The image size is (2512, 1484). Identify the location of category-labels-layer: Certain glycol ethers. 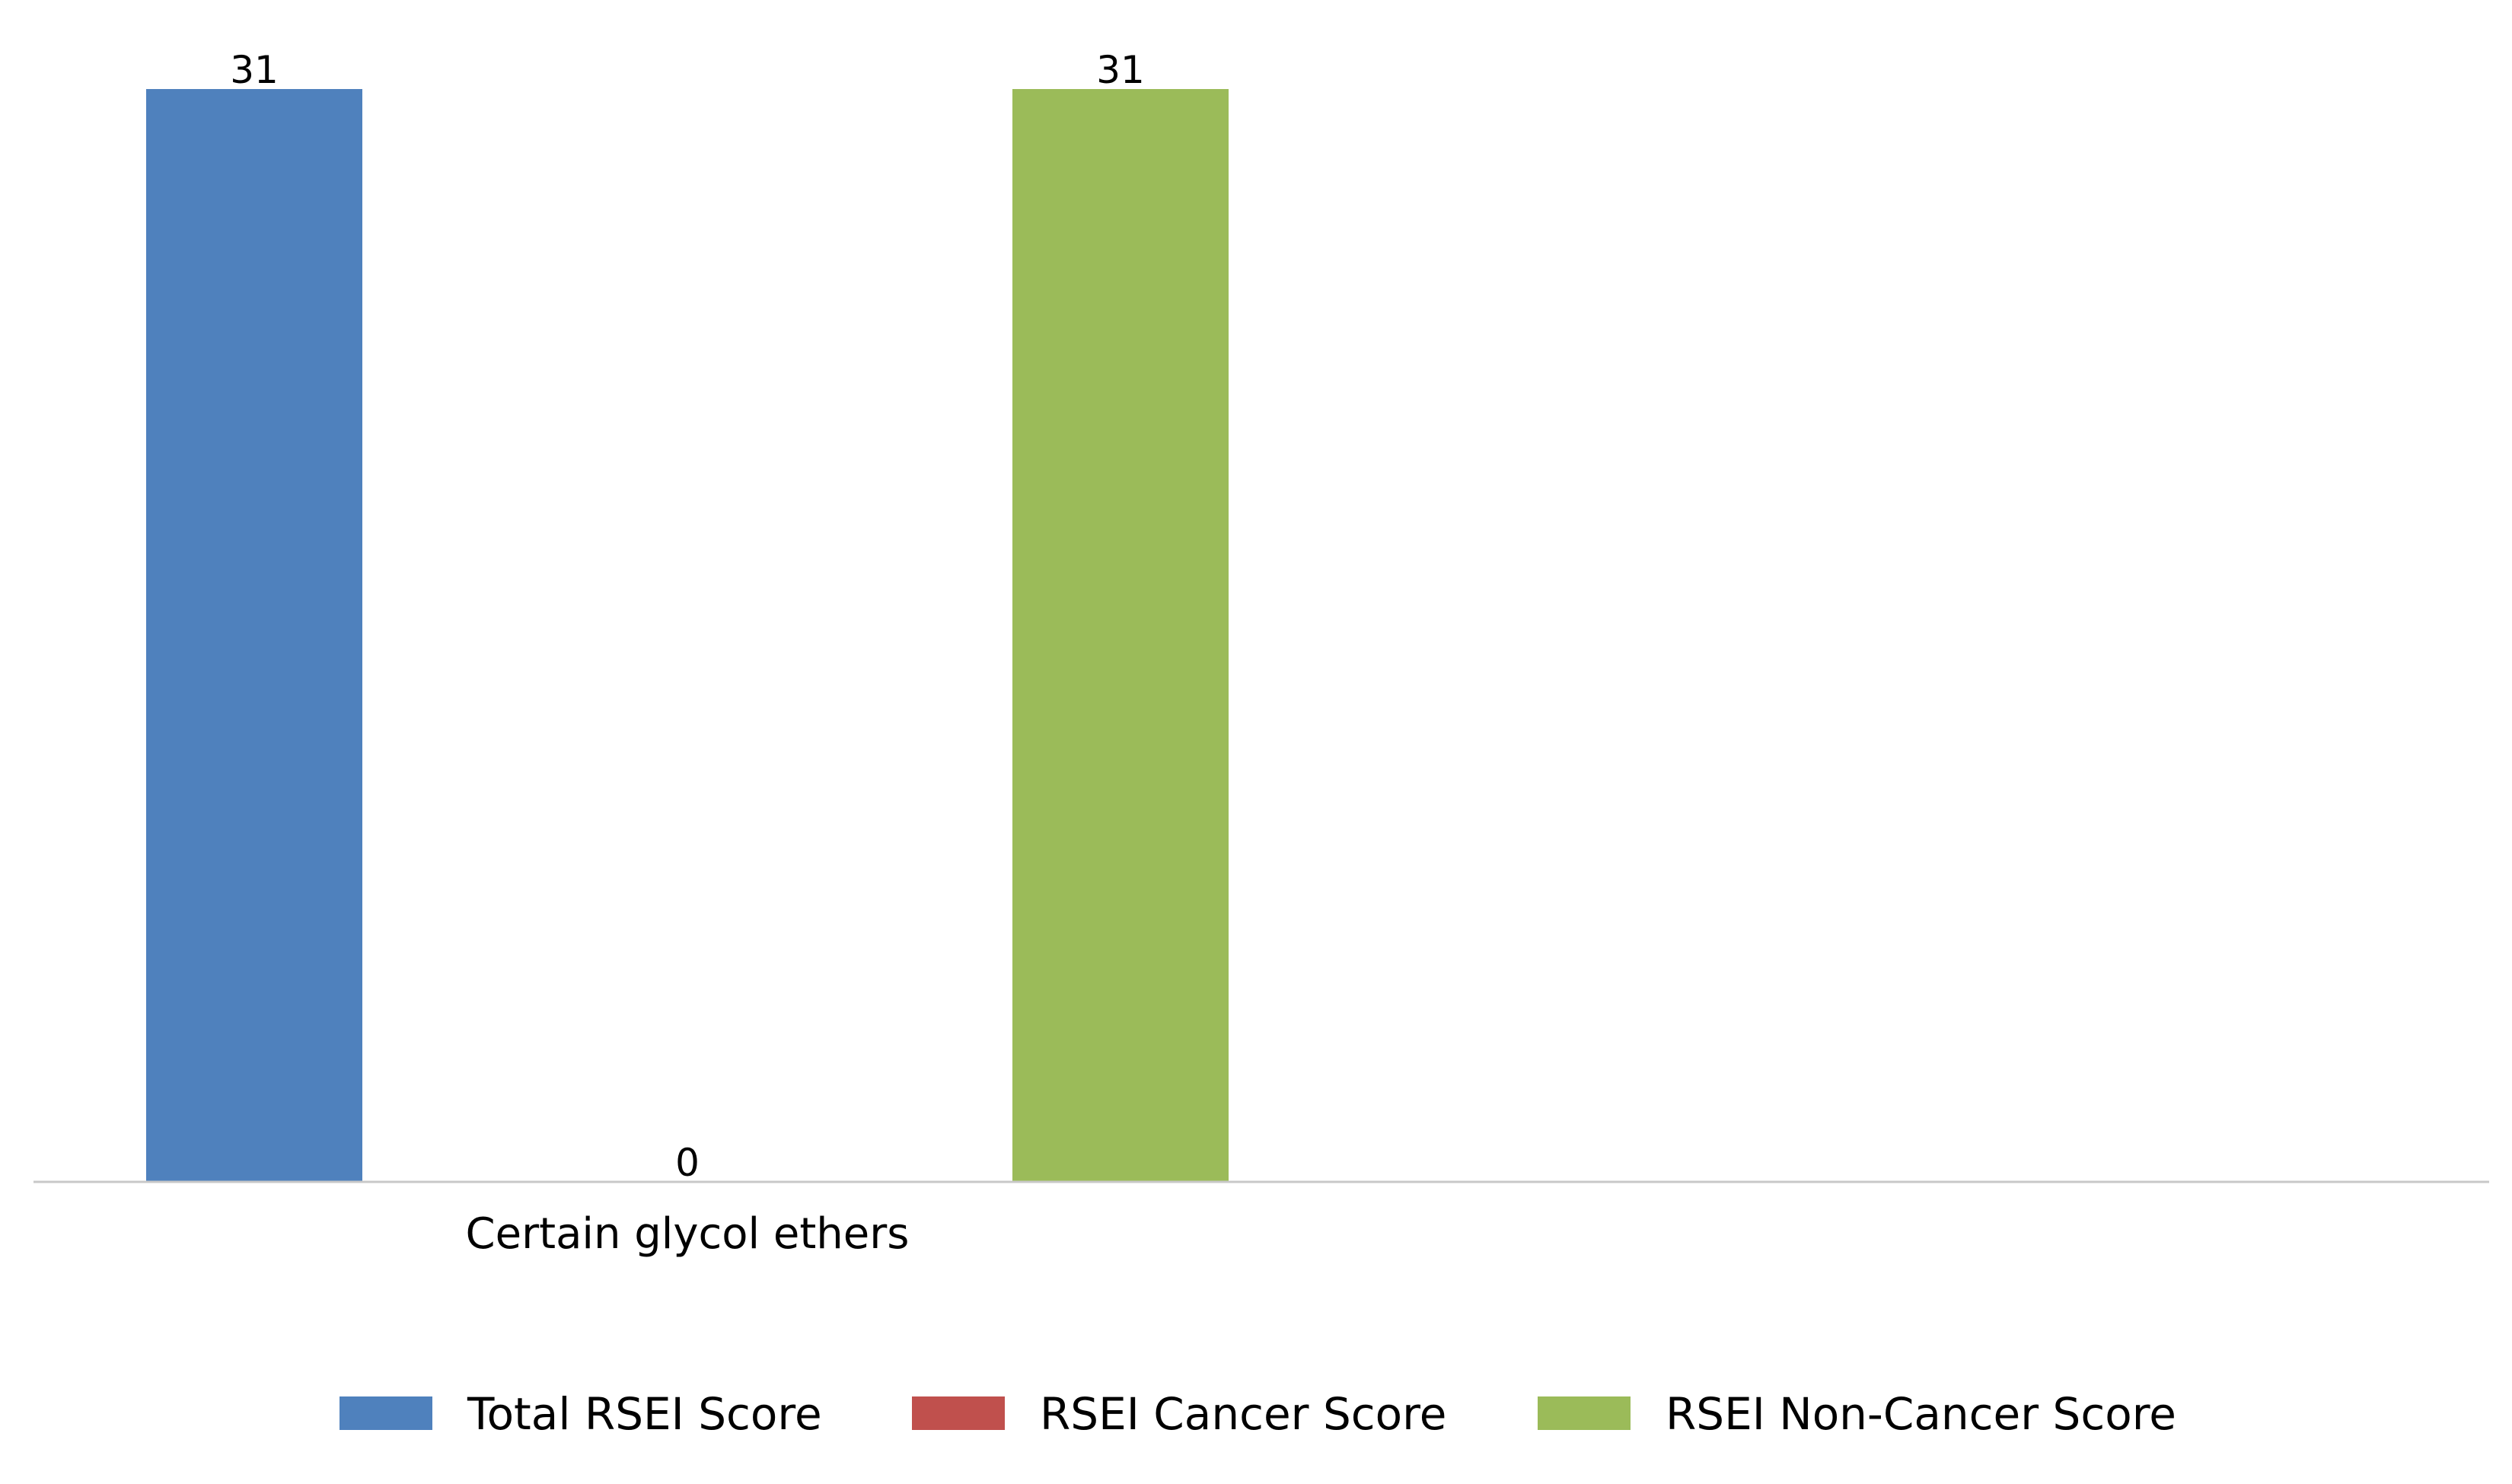
(688, 1234).